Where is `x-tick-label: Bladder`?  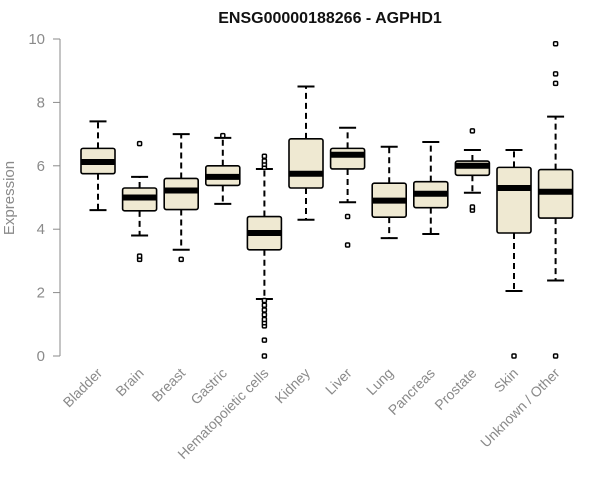
x-tick-label: Bladder is located at coordinates (83, 388).